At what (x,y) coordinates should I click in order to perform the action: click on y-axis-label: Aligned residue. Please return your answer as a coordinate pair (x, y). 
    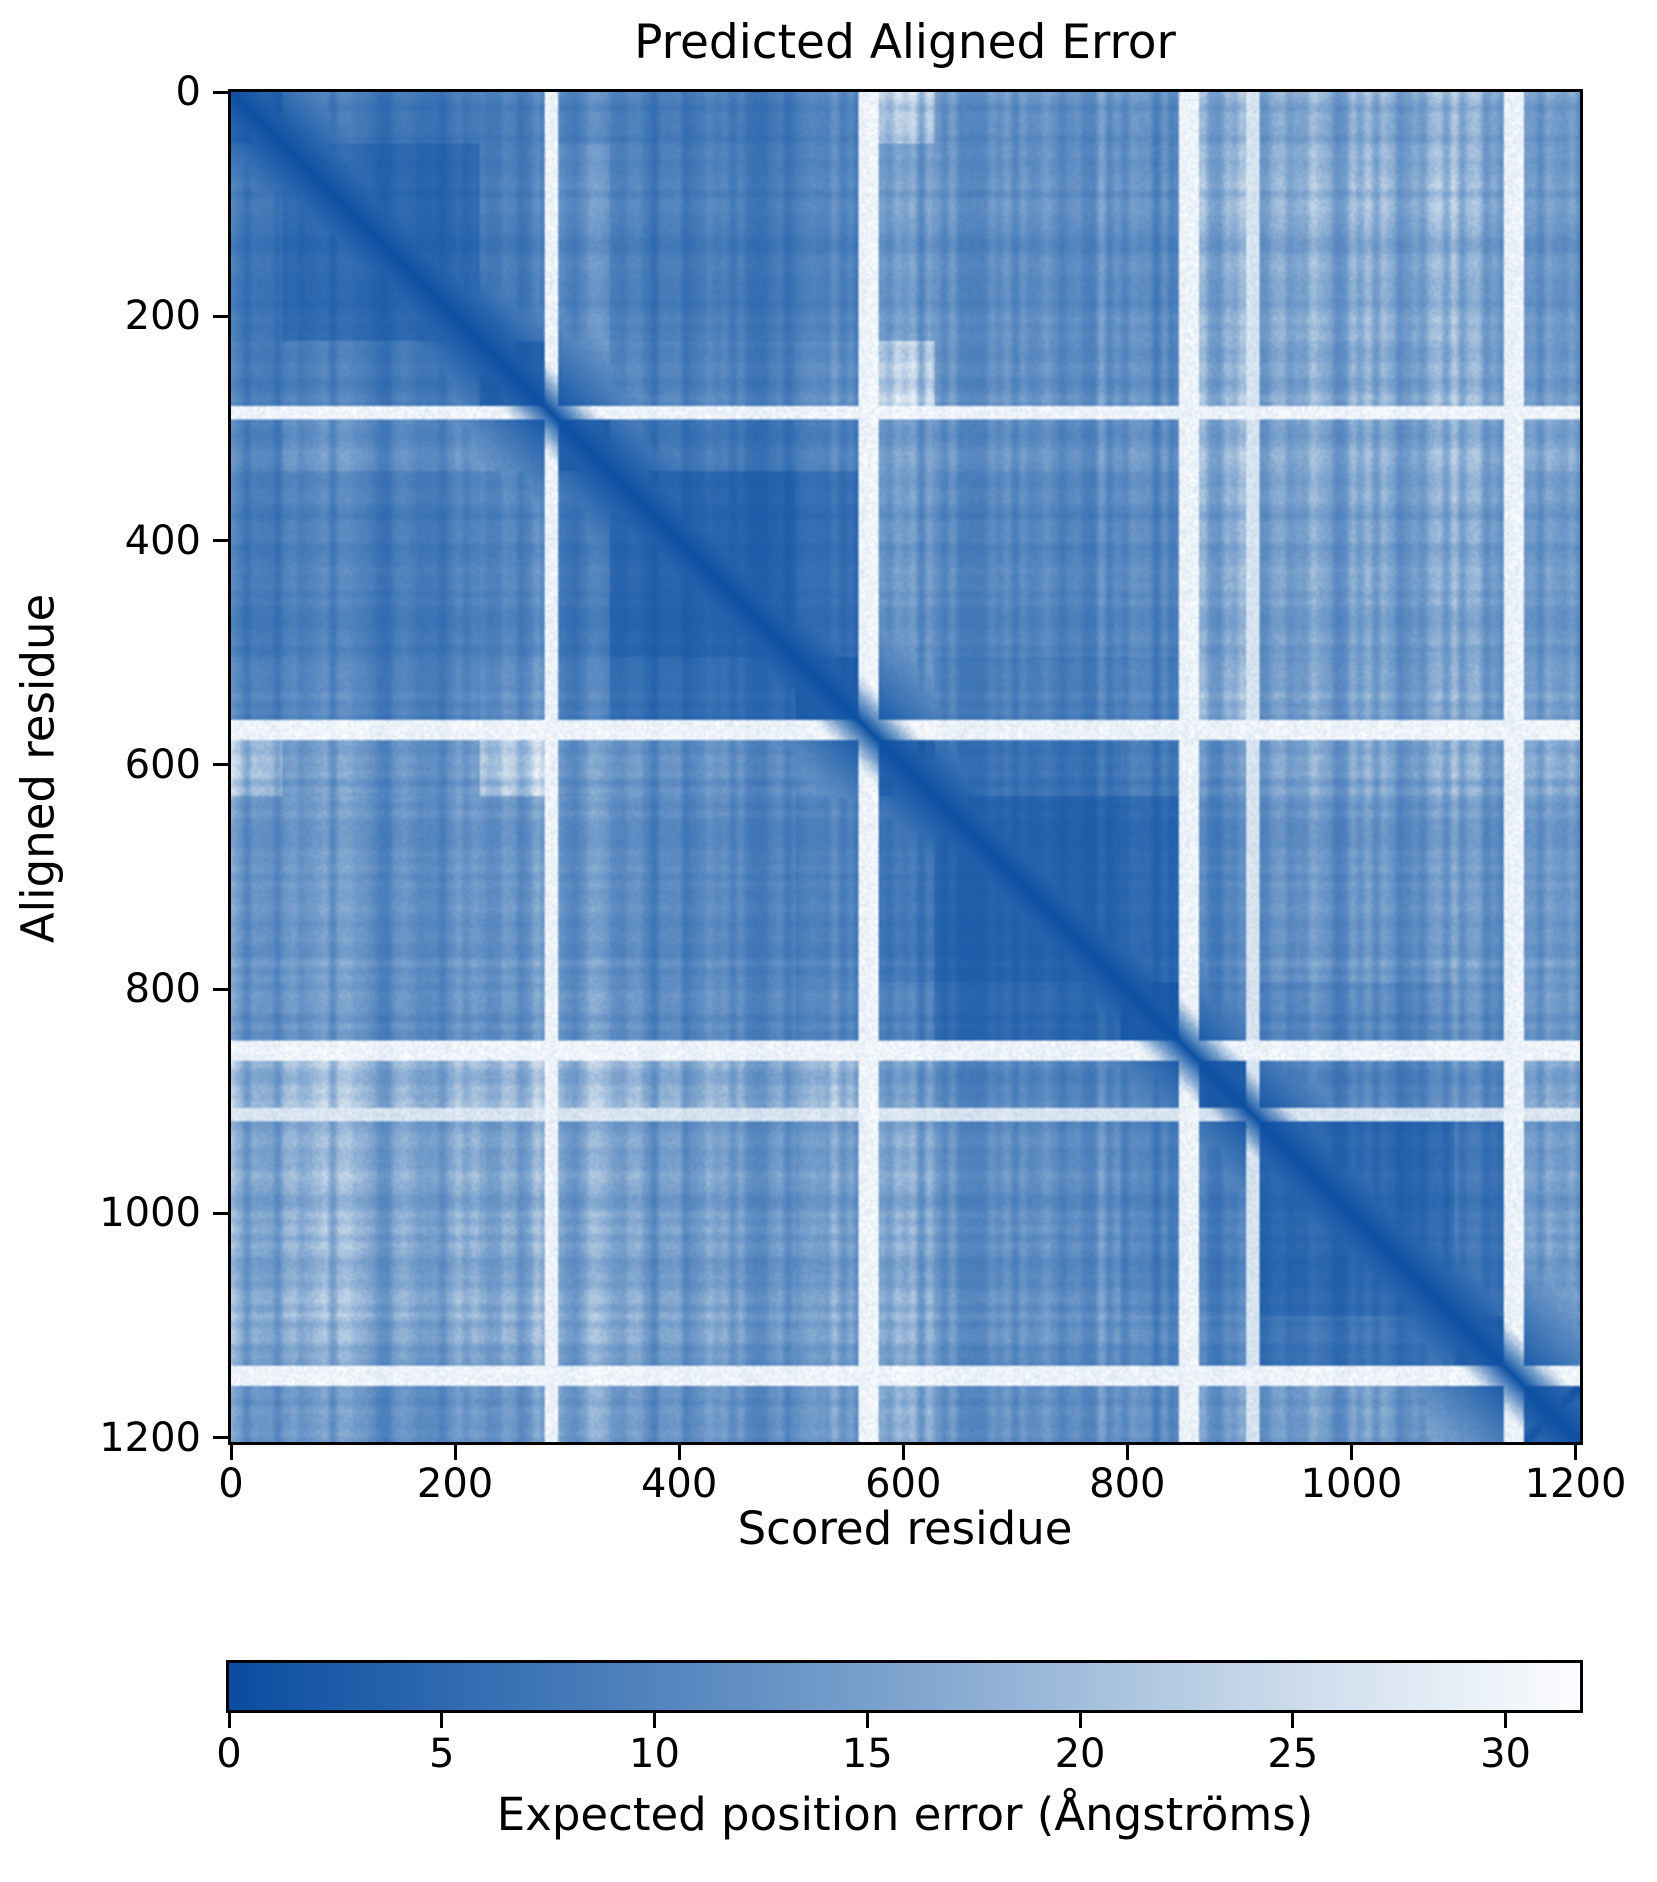
    Looking at the image, I should click on (38, 768).